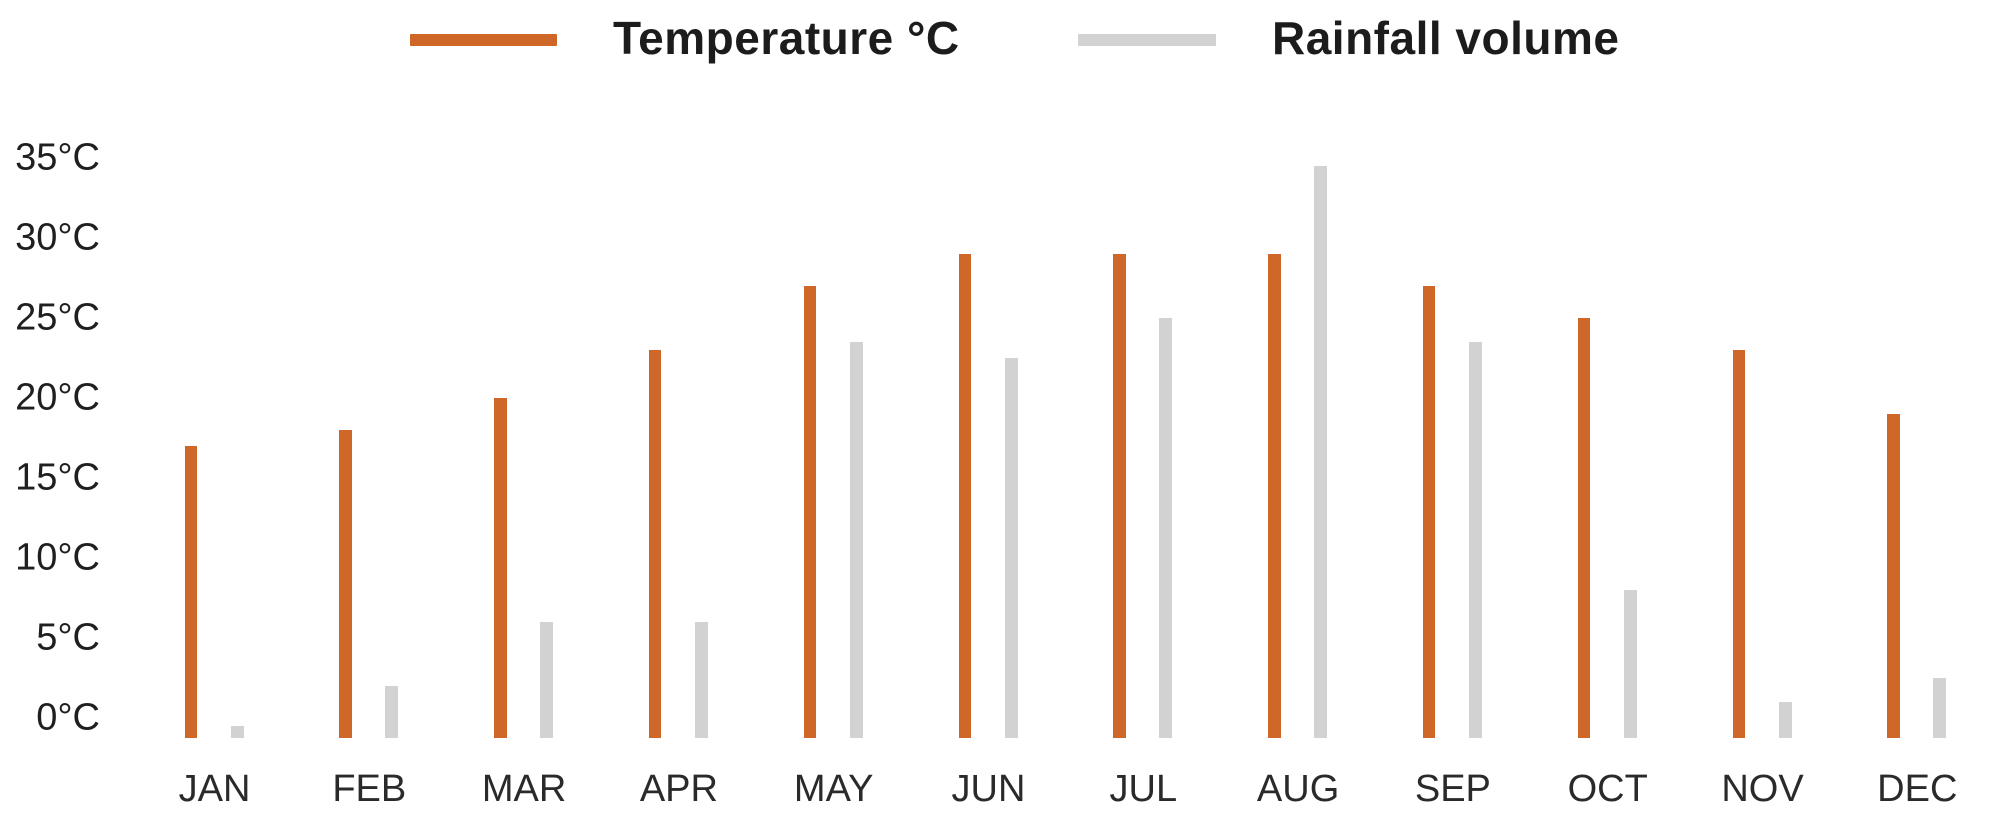 The height and width of the screenshot is (814, 2000). What do you see at coordinates (1940, 708) in the screenshot?
I see `rainfall-bar-dec` at bounding box center [1940, 708].